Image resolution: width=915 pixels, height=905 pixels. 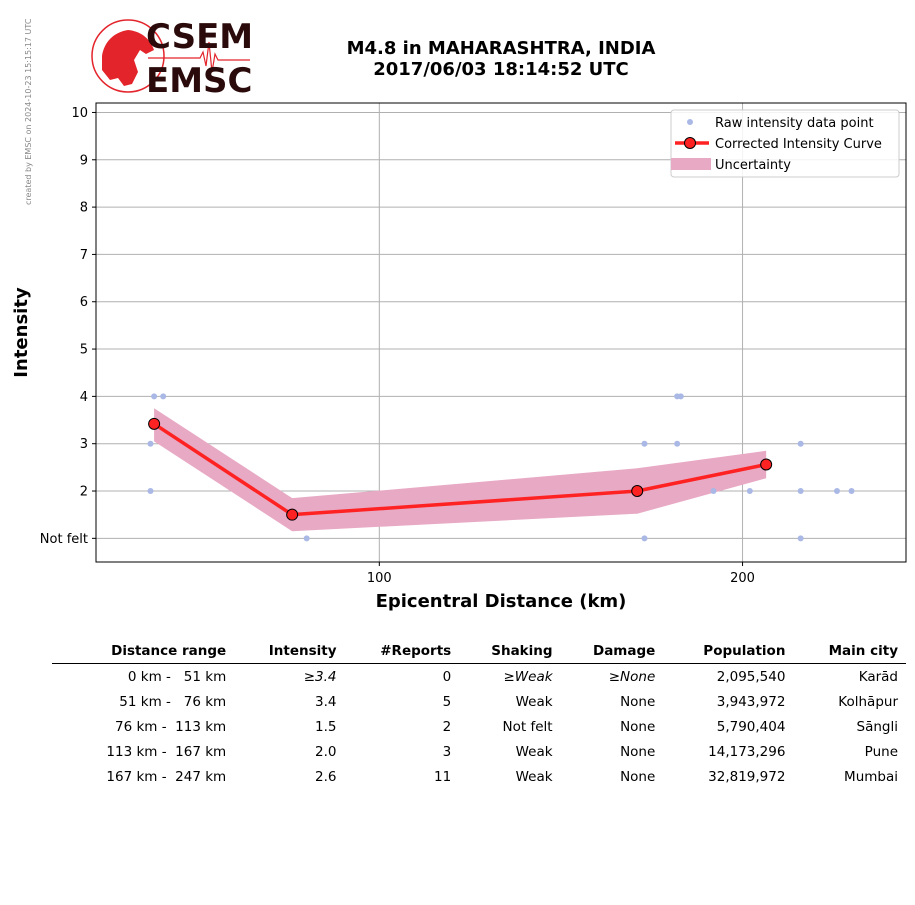 I want to click on table-column-header: Shaking, so click(x=510, y=652).